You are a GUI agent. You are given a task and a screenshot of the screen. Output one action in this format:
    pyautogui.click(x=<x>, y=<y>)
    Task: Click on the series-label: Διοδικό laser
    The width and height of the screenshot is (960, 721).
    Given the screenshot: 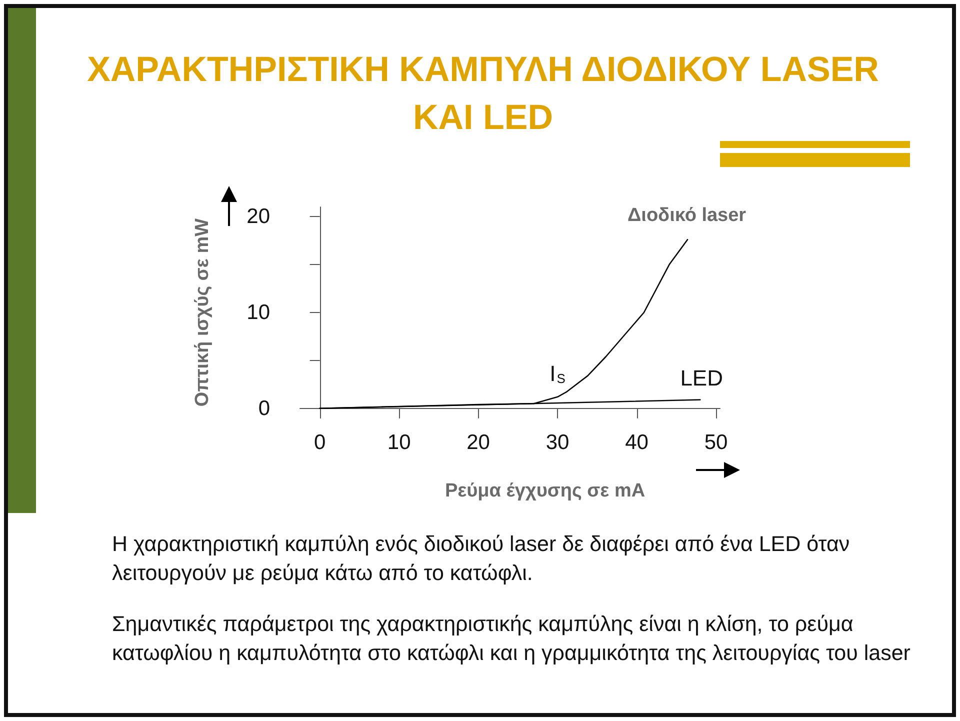 What is the action you would take?
    pyautogui.click(x=687, y=215)
    